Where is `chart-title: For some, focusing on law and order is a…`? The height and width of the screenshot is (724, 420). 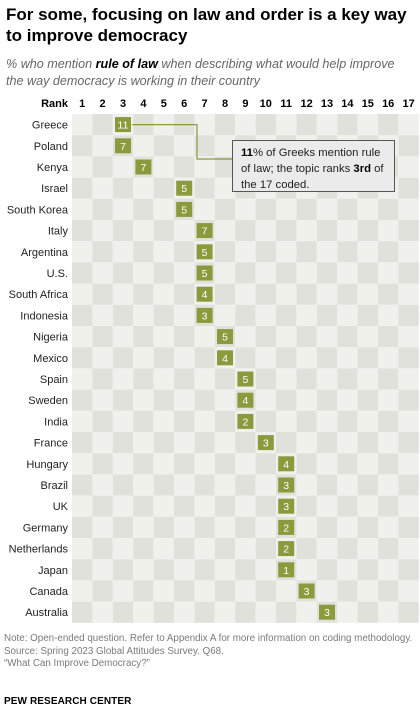
chart-title: For some, focusing on law and order is a… is located at coordinates (206, 25).